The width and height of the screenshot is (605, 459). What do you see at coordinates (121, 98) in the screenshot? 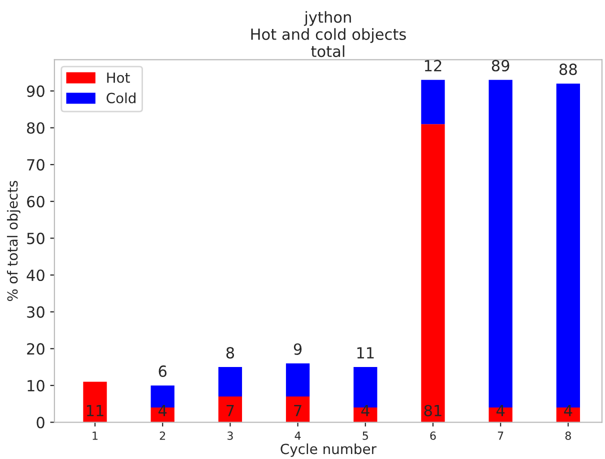
I see `legend-label: Cold` at bounding box center [121, 98].